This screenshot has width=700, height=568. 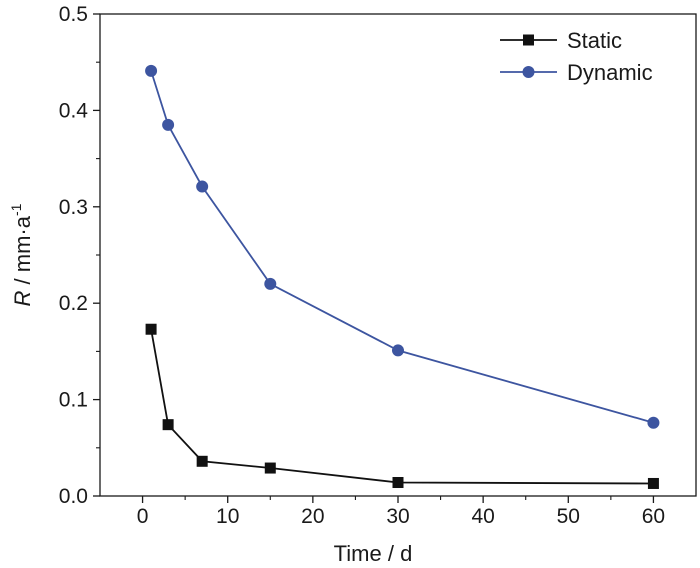 I want to click on y-tick-label: 0.0, so click(x=73, y=496).